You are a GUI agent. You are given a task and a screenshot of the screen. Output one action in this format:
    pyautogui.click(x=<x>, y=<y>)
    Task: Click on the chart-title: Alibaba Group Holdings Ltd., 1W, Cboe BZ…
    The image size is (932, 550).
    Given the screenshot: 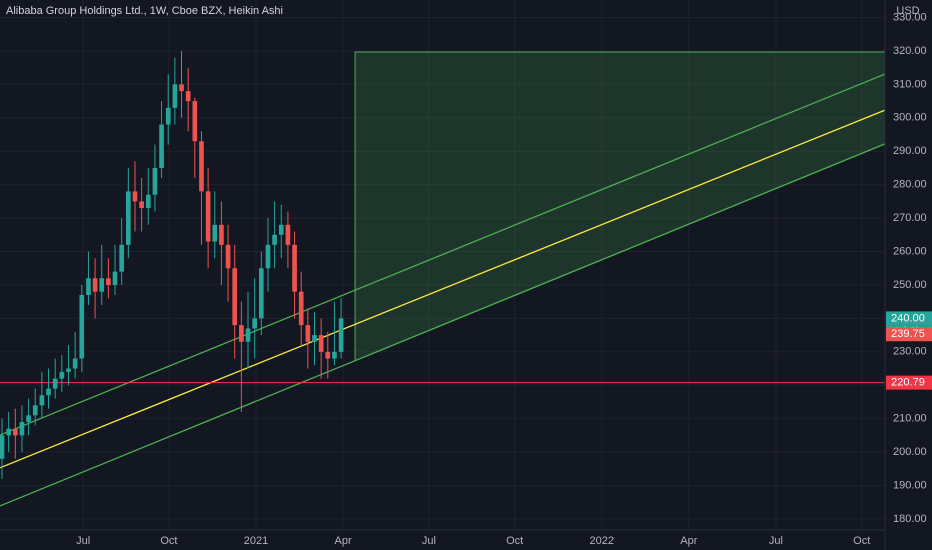 What is the action you would take?
    pyautogui.click(x=144, y=11)
    